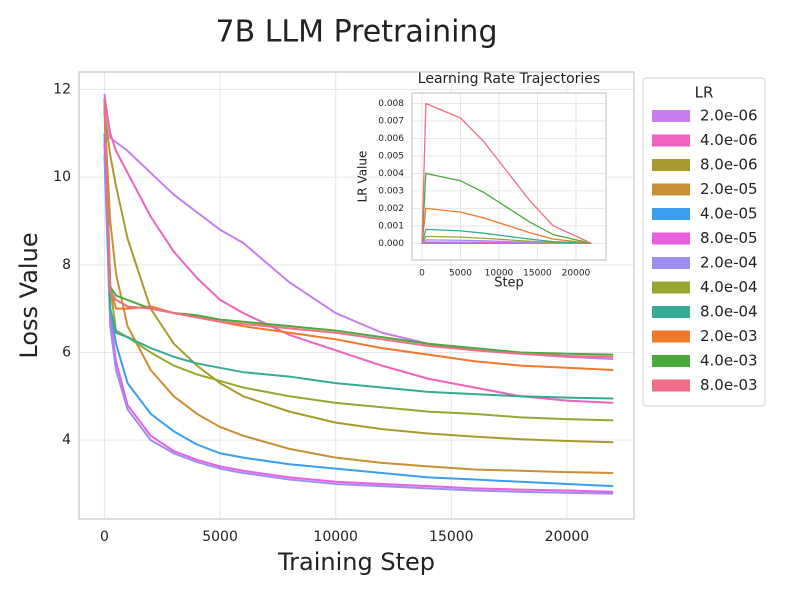 The width and height of the screenshot is (793, 595). What do you see at coordinates (66, 265) in the screenshot?
I see `y-tick-label: 8` at bounding box center [66, 265].